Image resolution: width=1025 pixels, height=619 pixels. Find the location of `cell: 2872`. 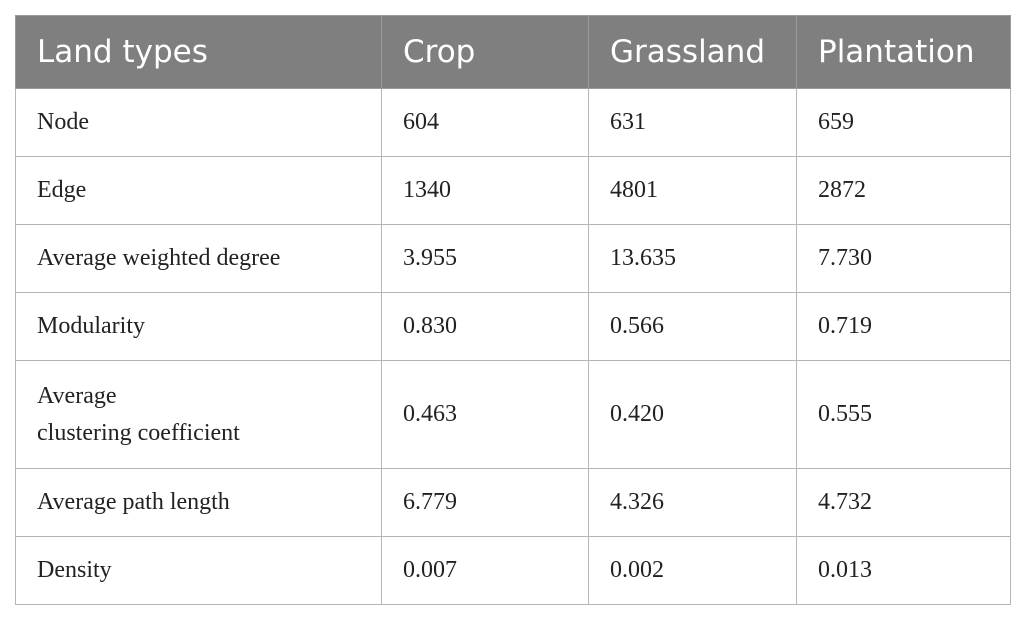

cell: 2872 is located at coordinates (903, 190).